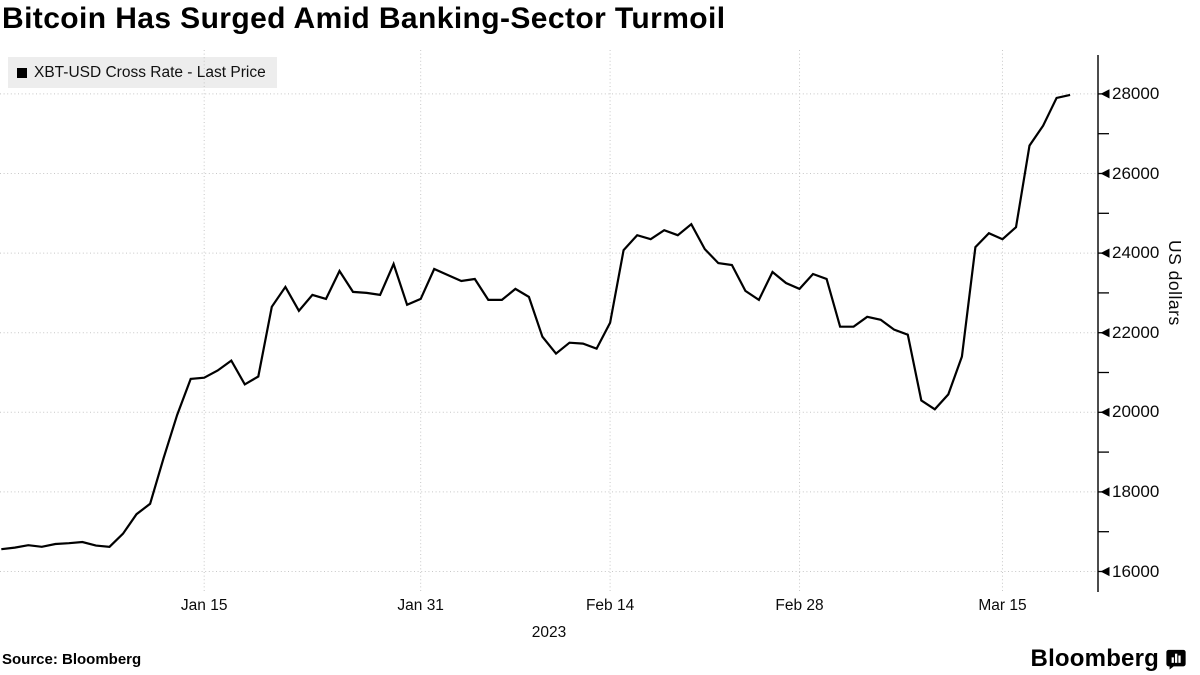 The height and width of the screenshot is (675, 1200). What do you see at coordinates (1094, 658) in the screenshot?
I see `bloomberg-wordmark: Bloomberg` at bounding box center [1094, 658].